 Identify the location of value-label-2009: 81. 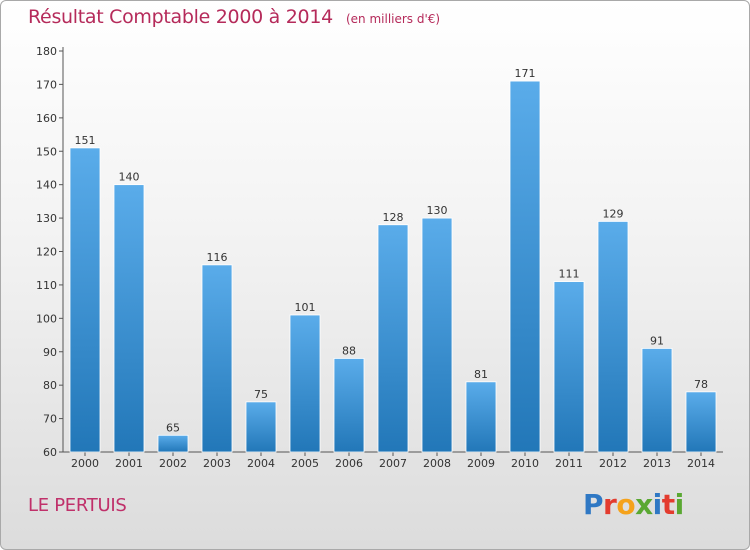
(481, 374).